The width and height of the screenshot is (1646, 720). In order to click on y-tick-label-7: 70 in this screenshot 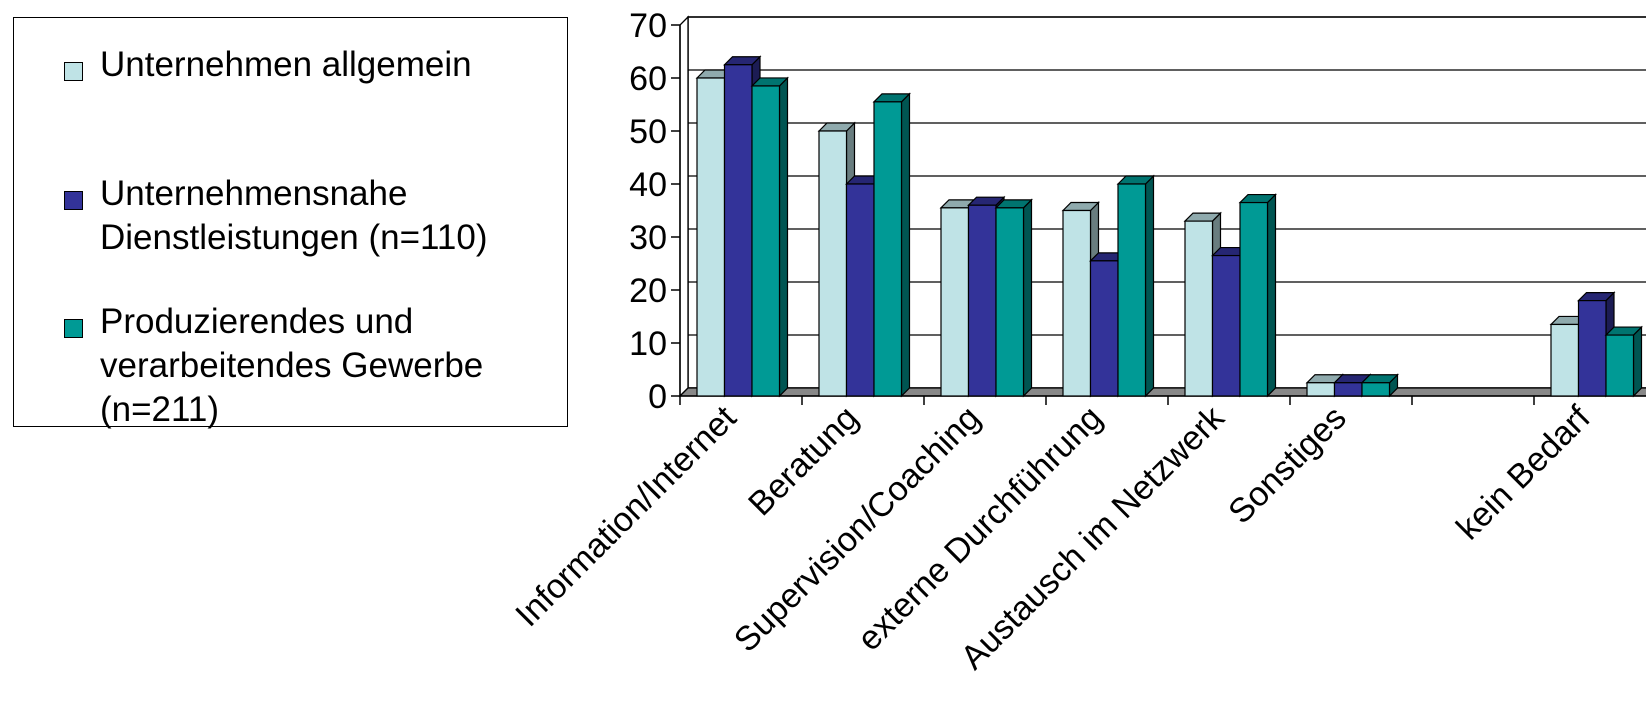, I will do `click(648, 26)`.